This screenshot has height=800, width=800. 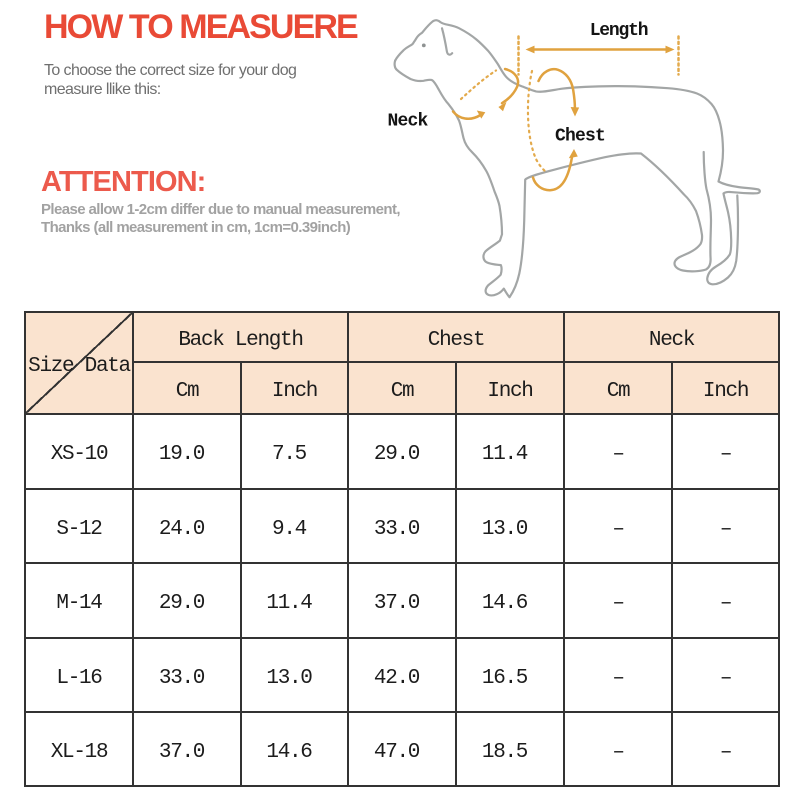 I want to click on svg-text: Neck, so click(x=407, y=122).